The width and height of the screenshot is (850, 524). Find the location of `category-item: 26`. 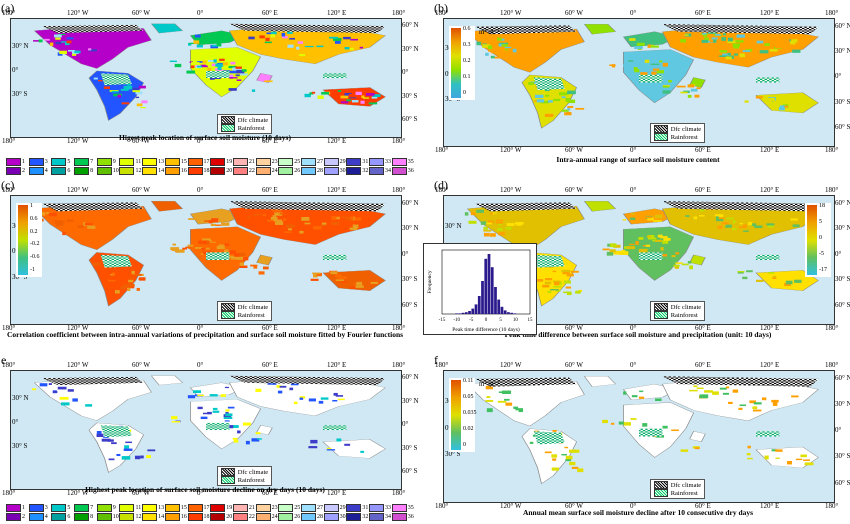

category-item: 26 is located at coordinates (289, 170).